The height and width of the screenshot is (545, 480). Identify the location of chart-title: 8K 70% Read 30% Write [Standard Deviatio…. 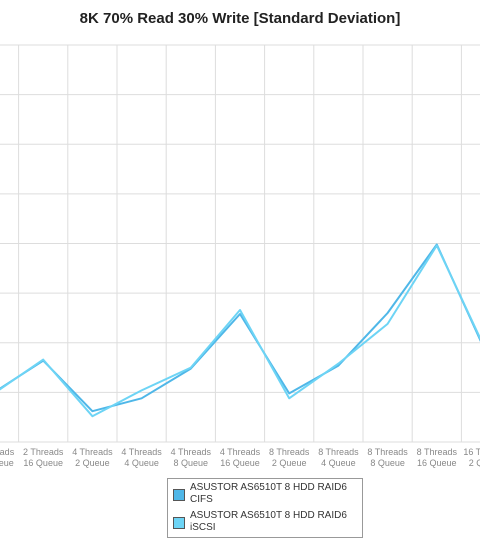
(240, 18).